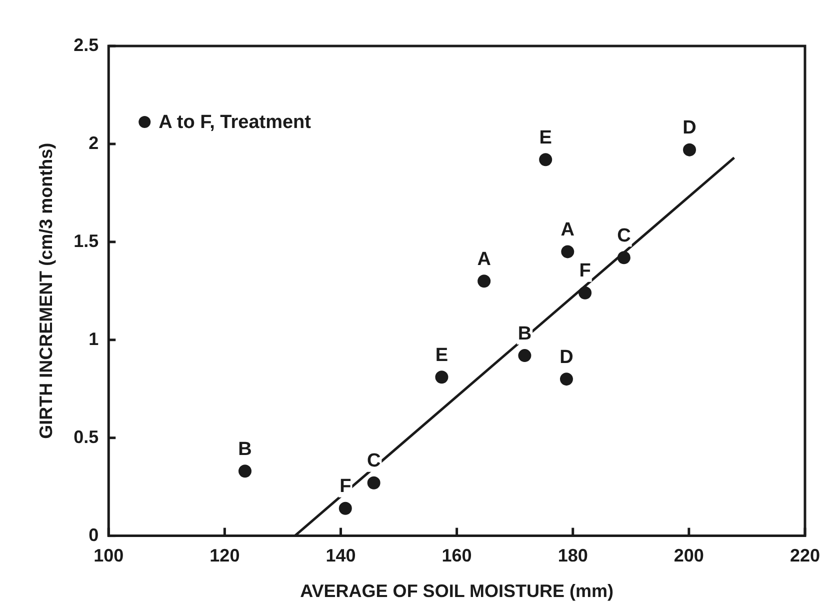 The width and height of the screenshot is (830, 611). Describe the element at coordinates (109, 556) in the screenshot. I see `x-tick-label: 100` at that location.